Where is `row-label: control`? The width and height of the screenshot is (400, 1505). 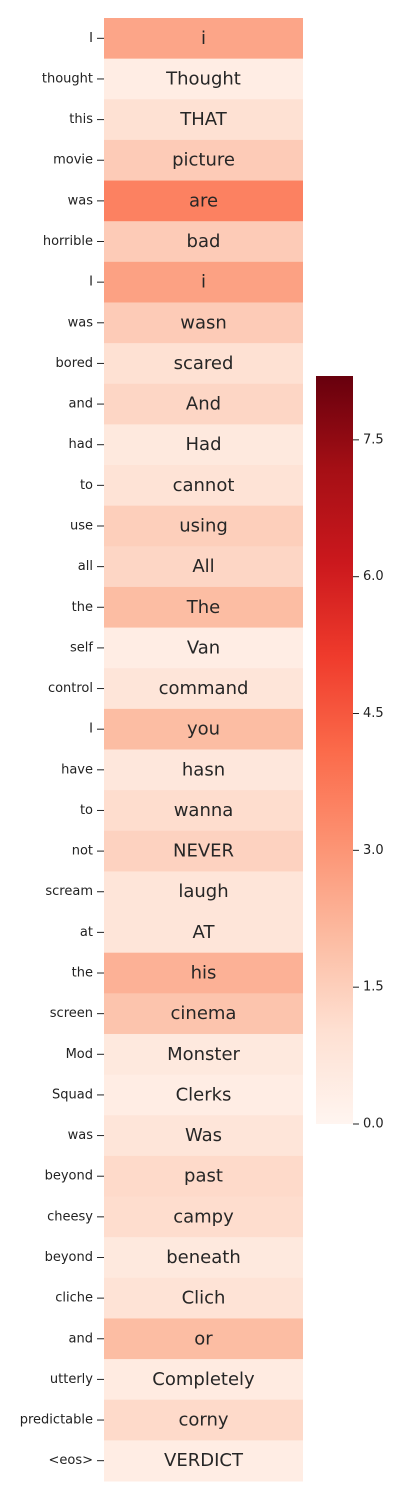 row-label: control is located at coordinates (70, 688).